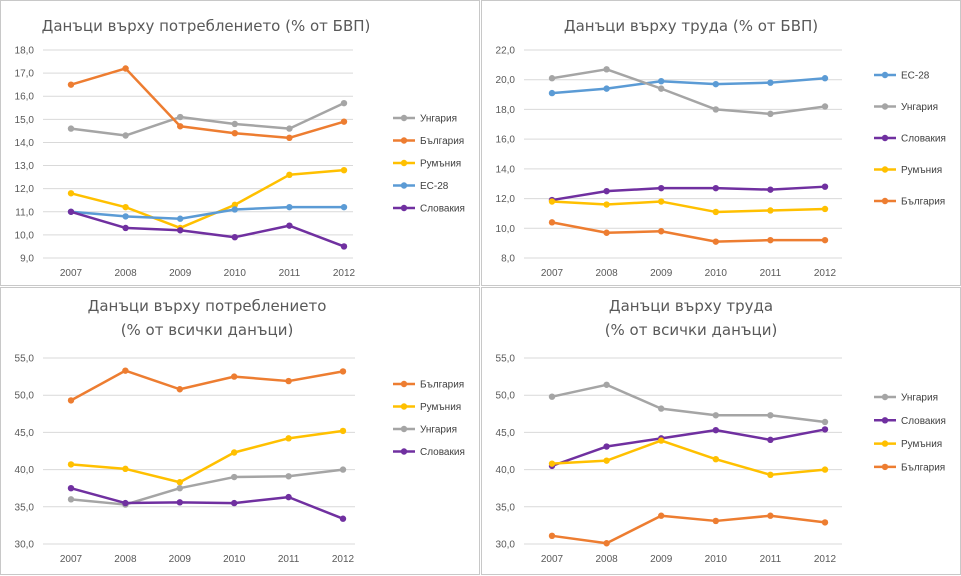 The image size is (961, 576). I want to click on y-tick-label: 22,0, so click(506, 51).